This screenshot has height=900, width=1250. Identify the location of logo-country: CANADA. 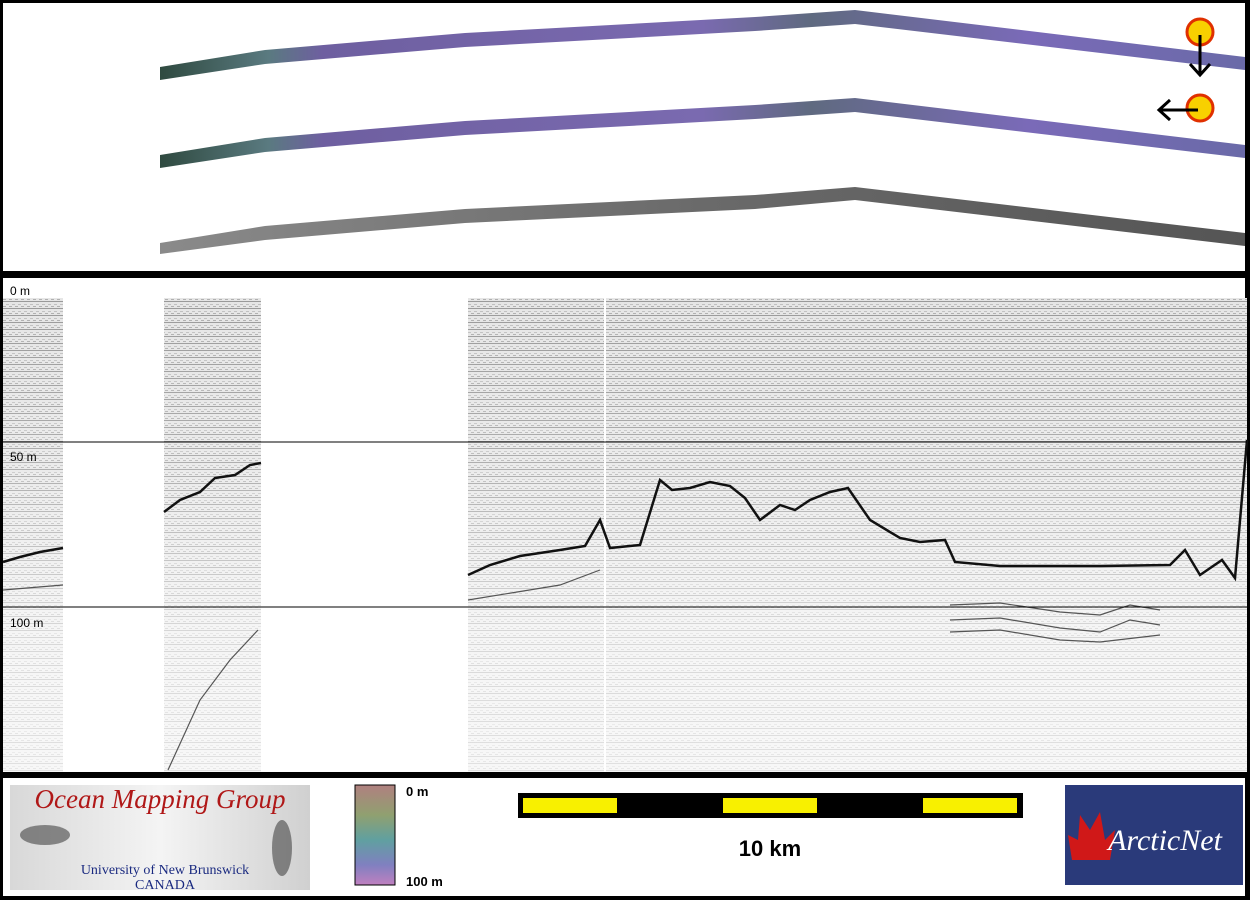
(165, 885).